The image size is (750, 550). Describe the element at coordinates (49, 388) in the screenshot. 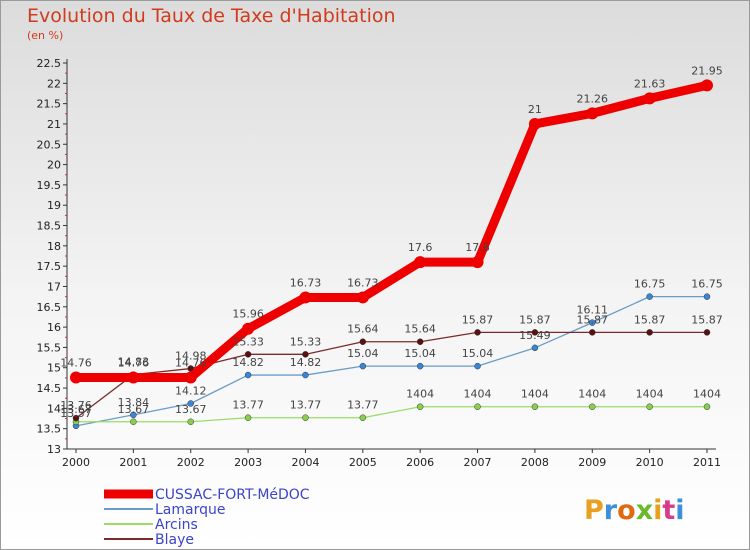

I see `y-tick-label: 14.5` at that location.